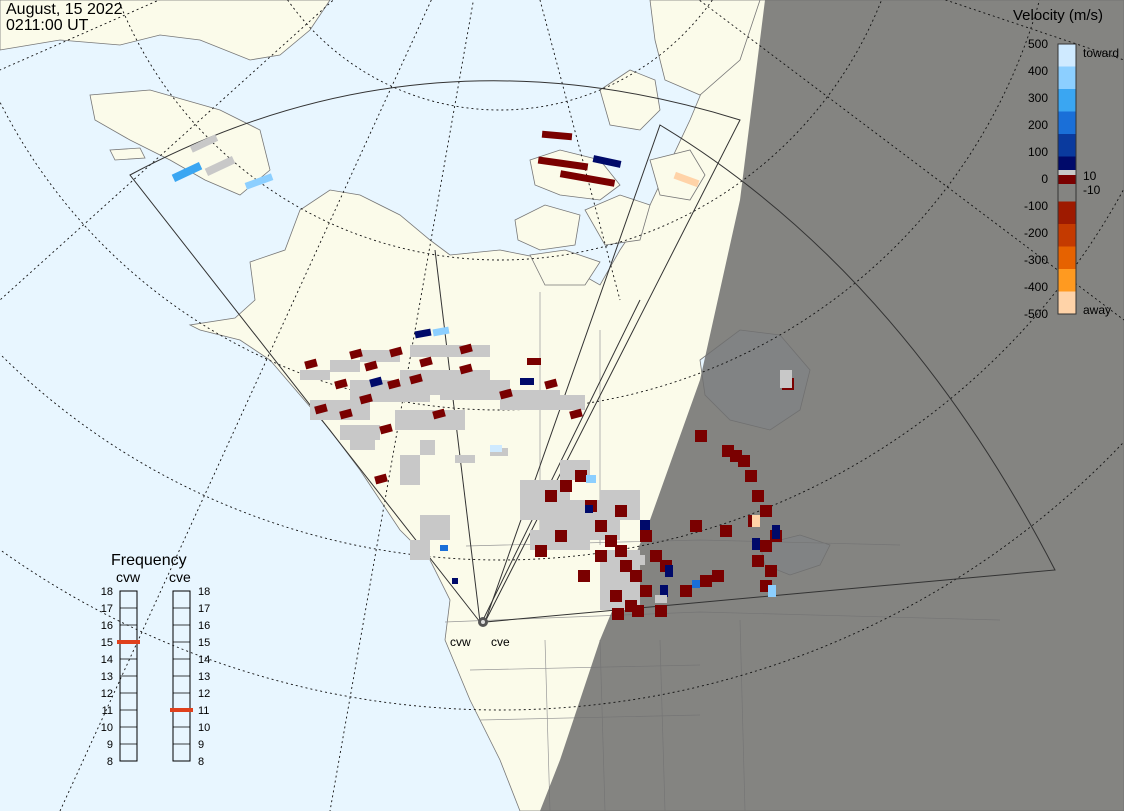 The height and width of the screenshot is (811, 1124). I want to click on velocity-legend-title: Velocity (m/s), so click(1058, 15).